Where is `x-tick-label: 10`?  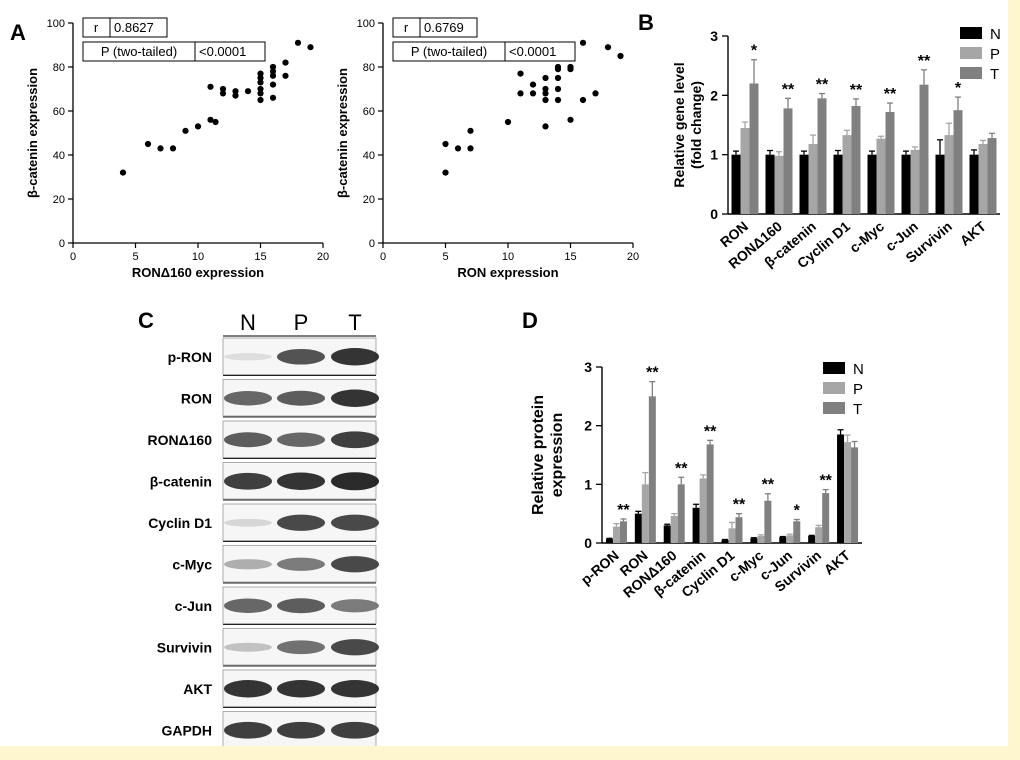
x-tick-label: 10 is located at coordinates (198, 257).